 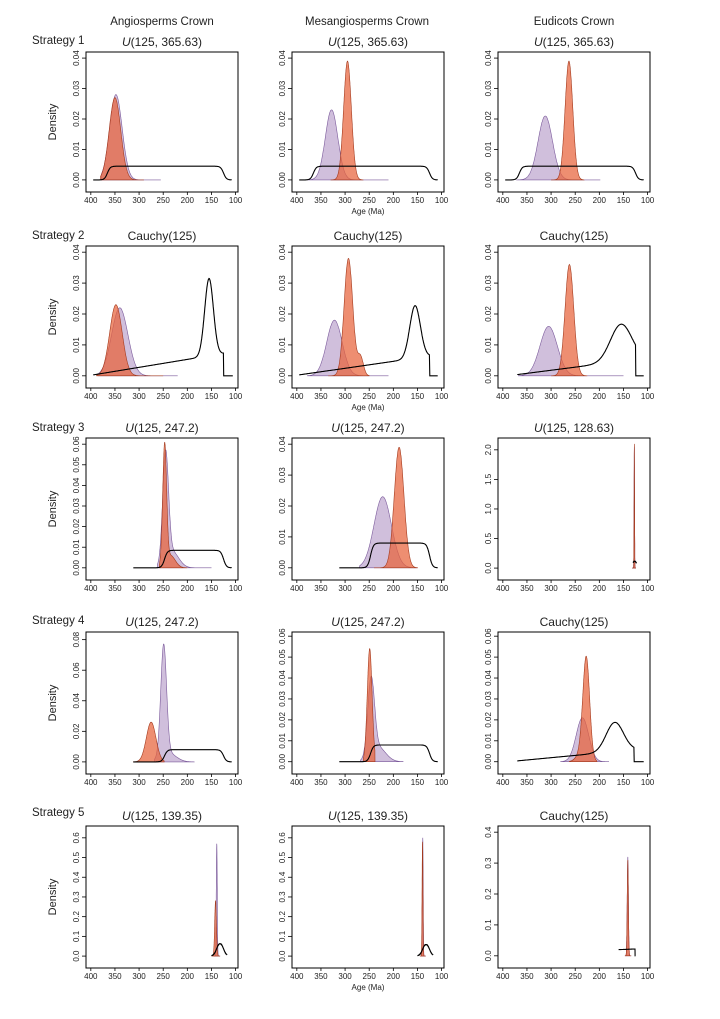 I want to click on y-tick-label: 0.0, so click(x=488, y=568).